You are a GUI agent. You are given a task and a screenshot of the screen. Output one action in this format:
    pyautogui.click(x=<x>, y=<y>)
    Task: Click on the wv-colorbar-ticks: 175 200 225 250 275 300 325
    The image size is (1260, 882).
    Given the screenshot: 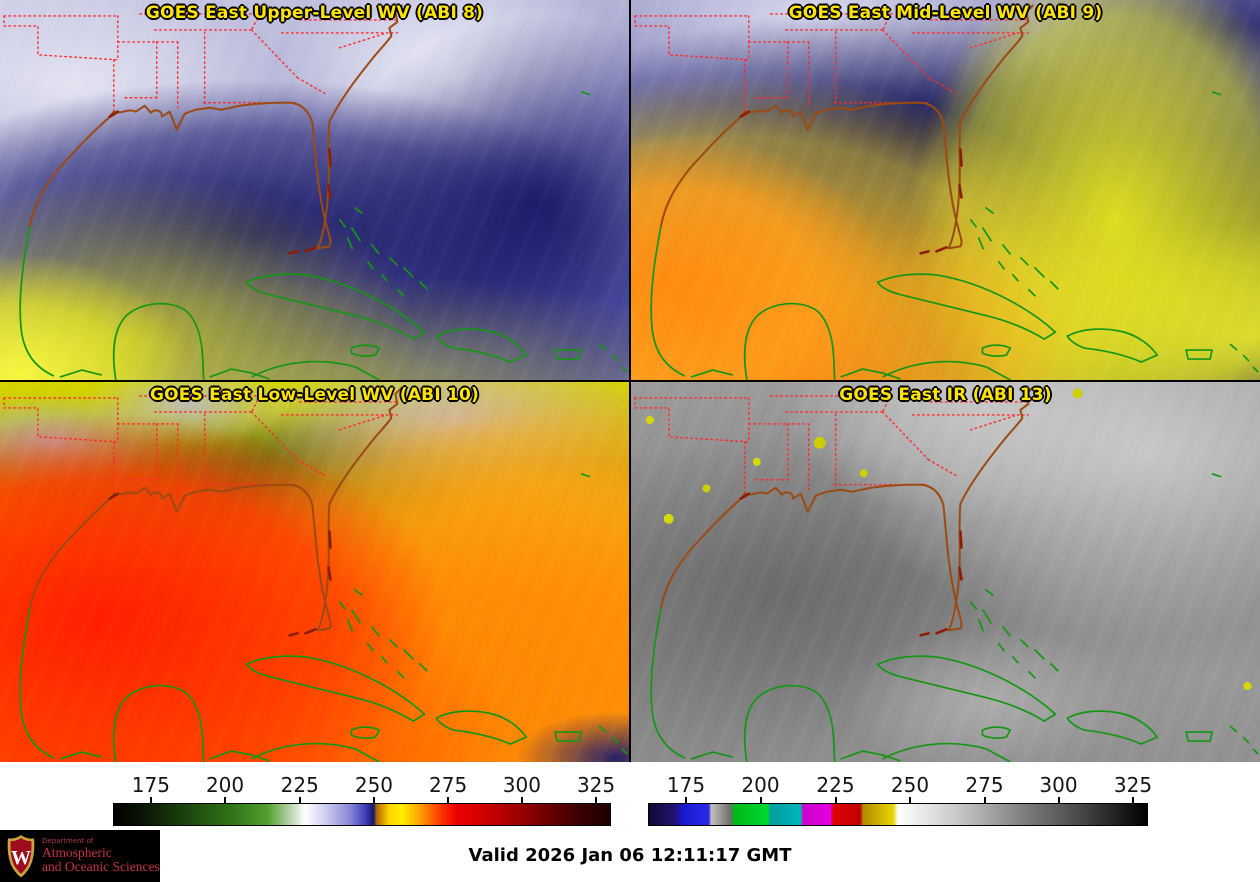 What is the action you would take?
    pyautogui.click(x=364, y=788)
    